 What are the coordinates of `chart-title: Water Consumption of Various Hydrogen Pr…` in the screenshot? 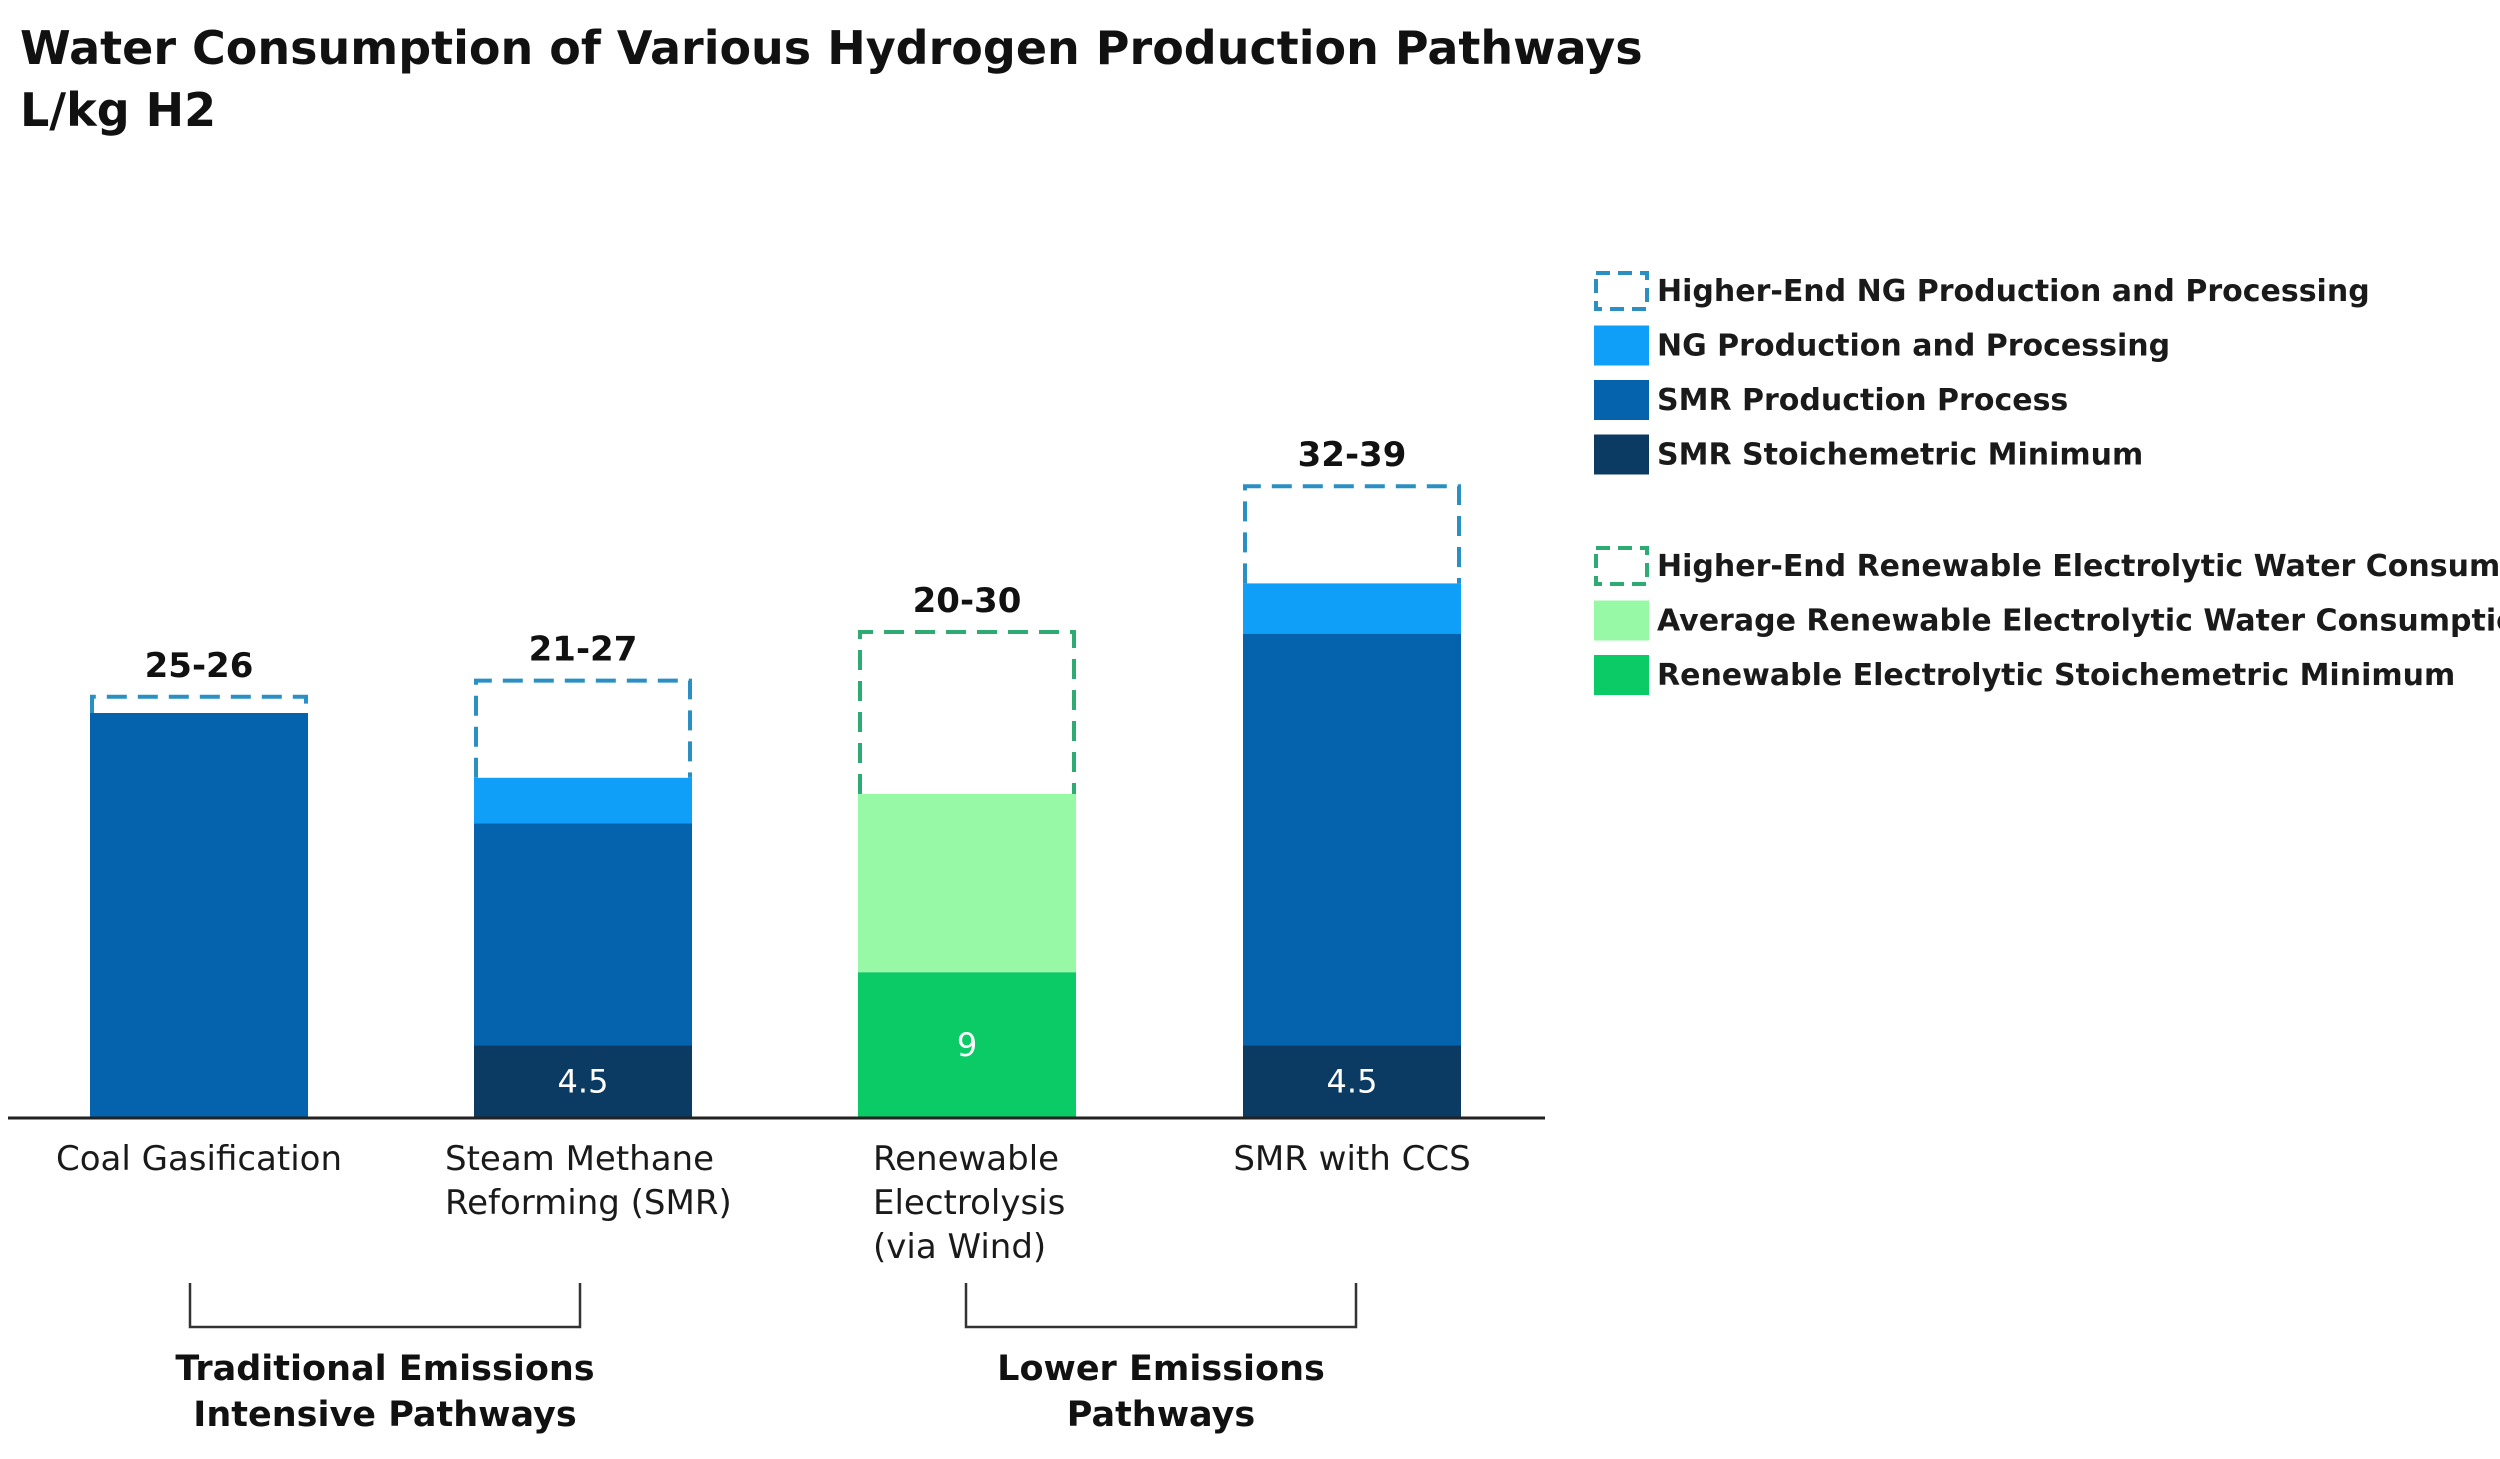 It's located at (831, 48).